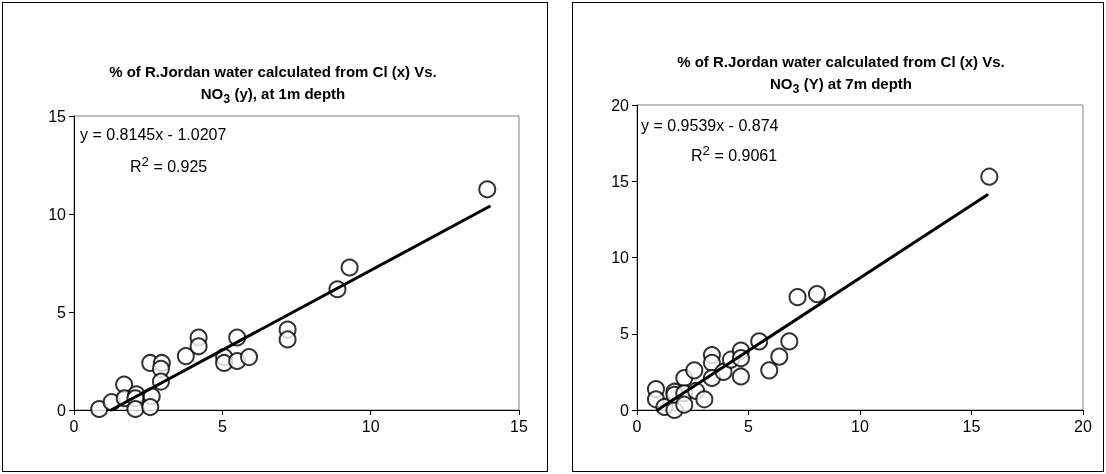 The width and height of the screenshot is (1106, 474). What do you see at coordinates (169, 165) in the screenshot?
I see `annotation: R$^{2}$ = 0.925` at bounding box center [169, 165].